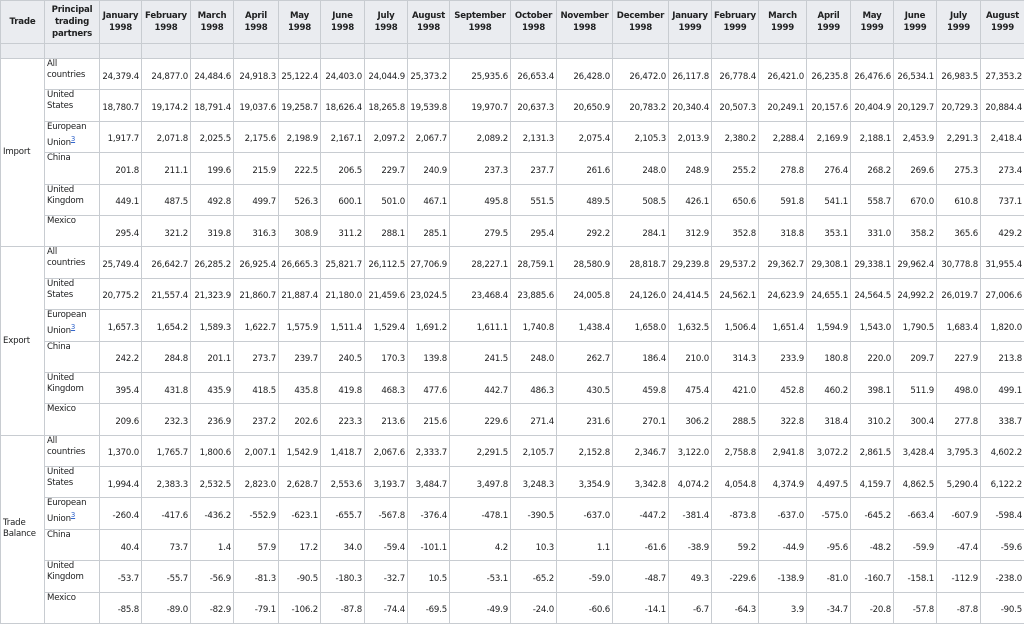 The width and height of the screenshot is (1024, 624). What do you see at coordinates (690, 607) in the screenshot?
I see `value-cell: -6.7` at bounding box center [690, 607].